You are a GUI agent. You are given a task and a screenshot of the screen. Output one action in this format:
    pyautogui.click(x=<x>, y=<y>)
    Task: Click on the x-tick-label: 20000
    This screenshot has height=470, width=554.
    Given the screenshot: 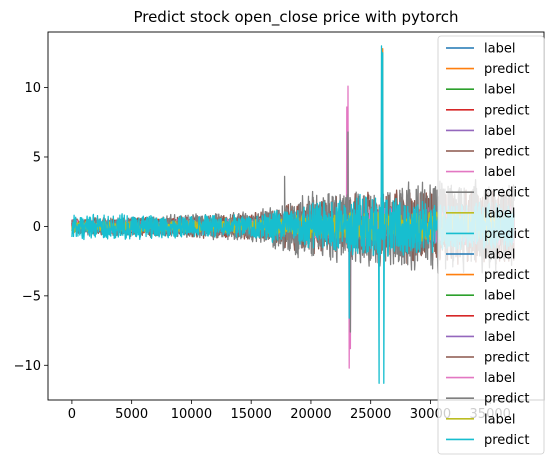 What is the action you would take?
    pyautogui.click(x=310, y=414)
    